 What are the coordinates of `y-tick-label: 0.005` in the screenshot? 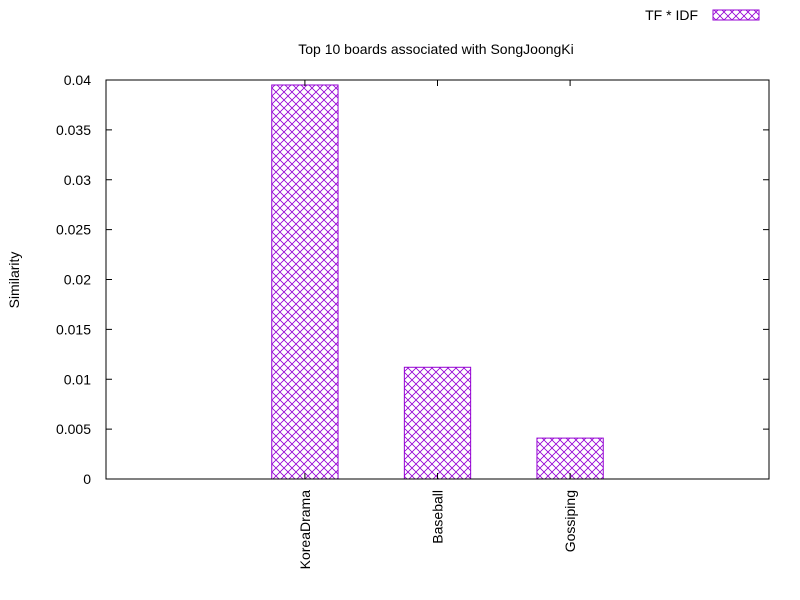 It's located at (73, 429).